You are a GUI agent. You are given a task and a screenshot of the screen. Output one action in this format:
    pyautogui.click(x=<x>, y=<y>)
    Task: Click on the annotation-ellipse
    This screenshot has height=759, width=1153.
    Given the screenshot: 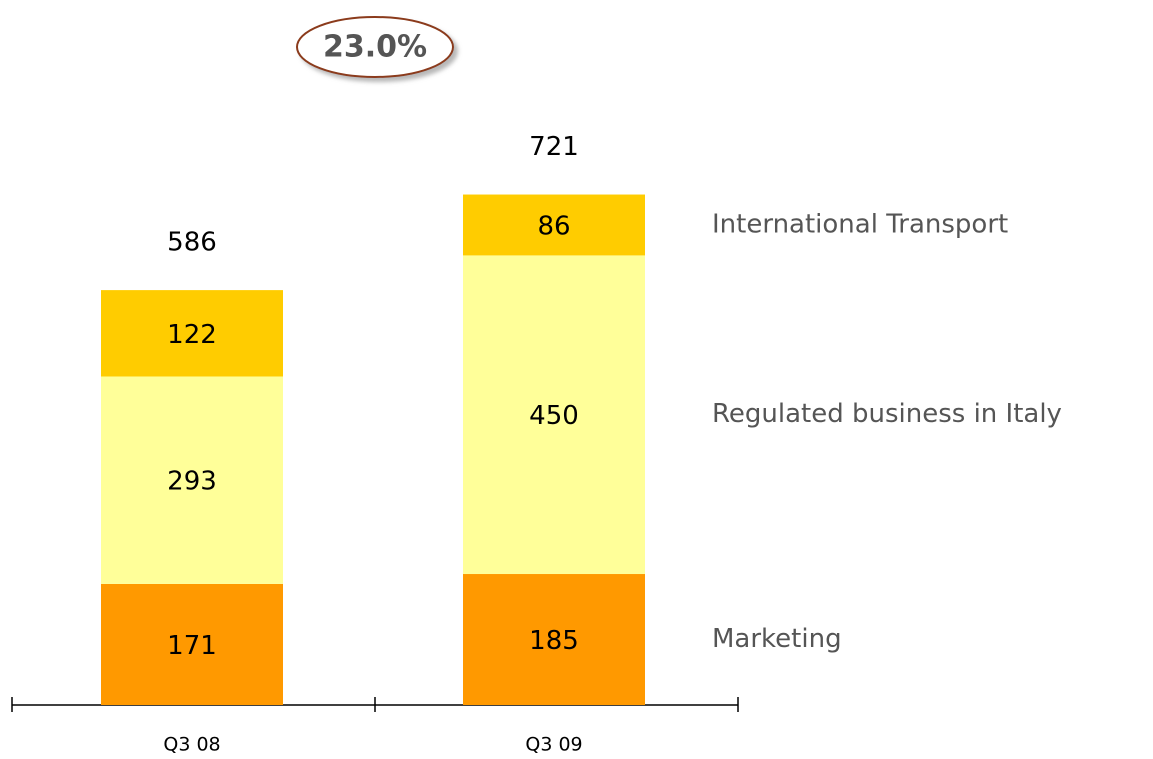 What is the action you would take?
    pyautogui.click(x=375, y=47)
    